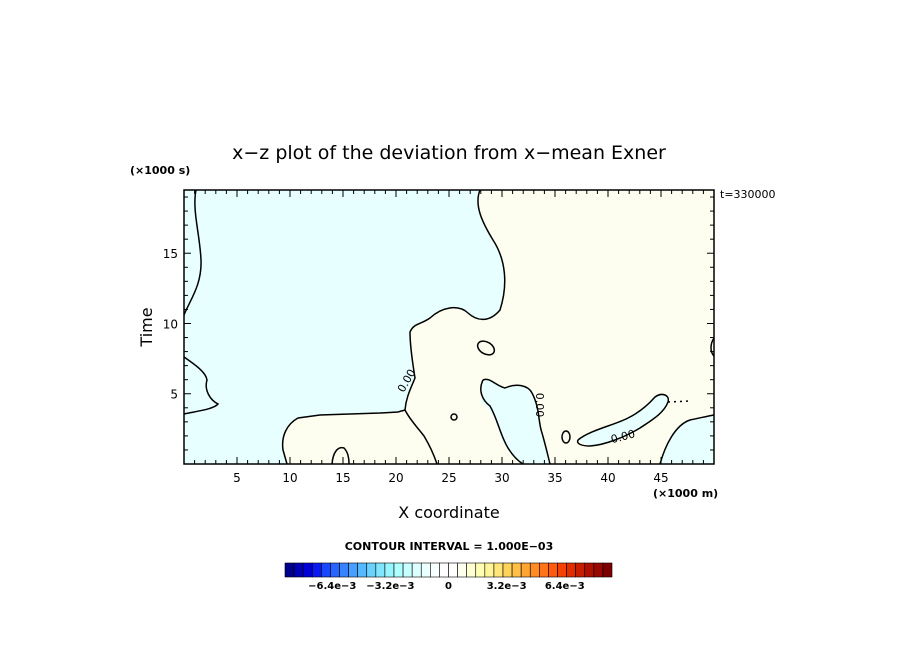  Describe the element at coordinates (343, 437) in the screenshot. I see `contour-line-lower` at that location.